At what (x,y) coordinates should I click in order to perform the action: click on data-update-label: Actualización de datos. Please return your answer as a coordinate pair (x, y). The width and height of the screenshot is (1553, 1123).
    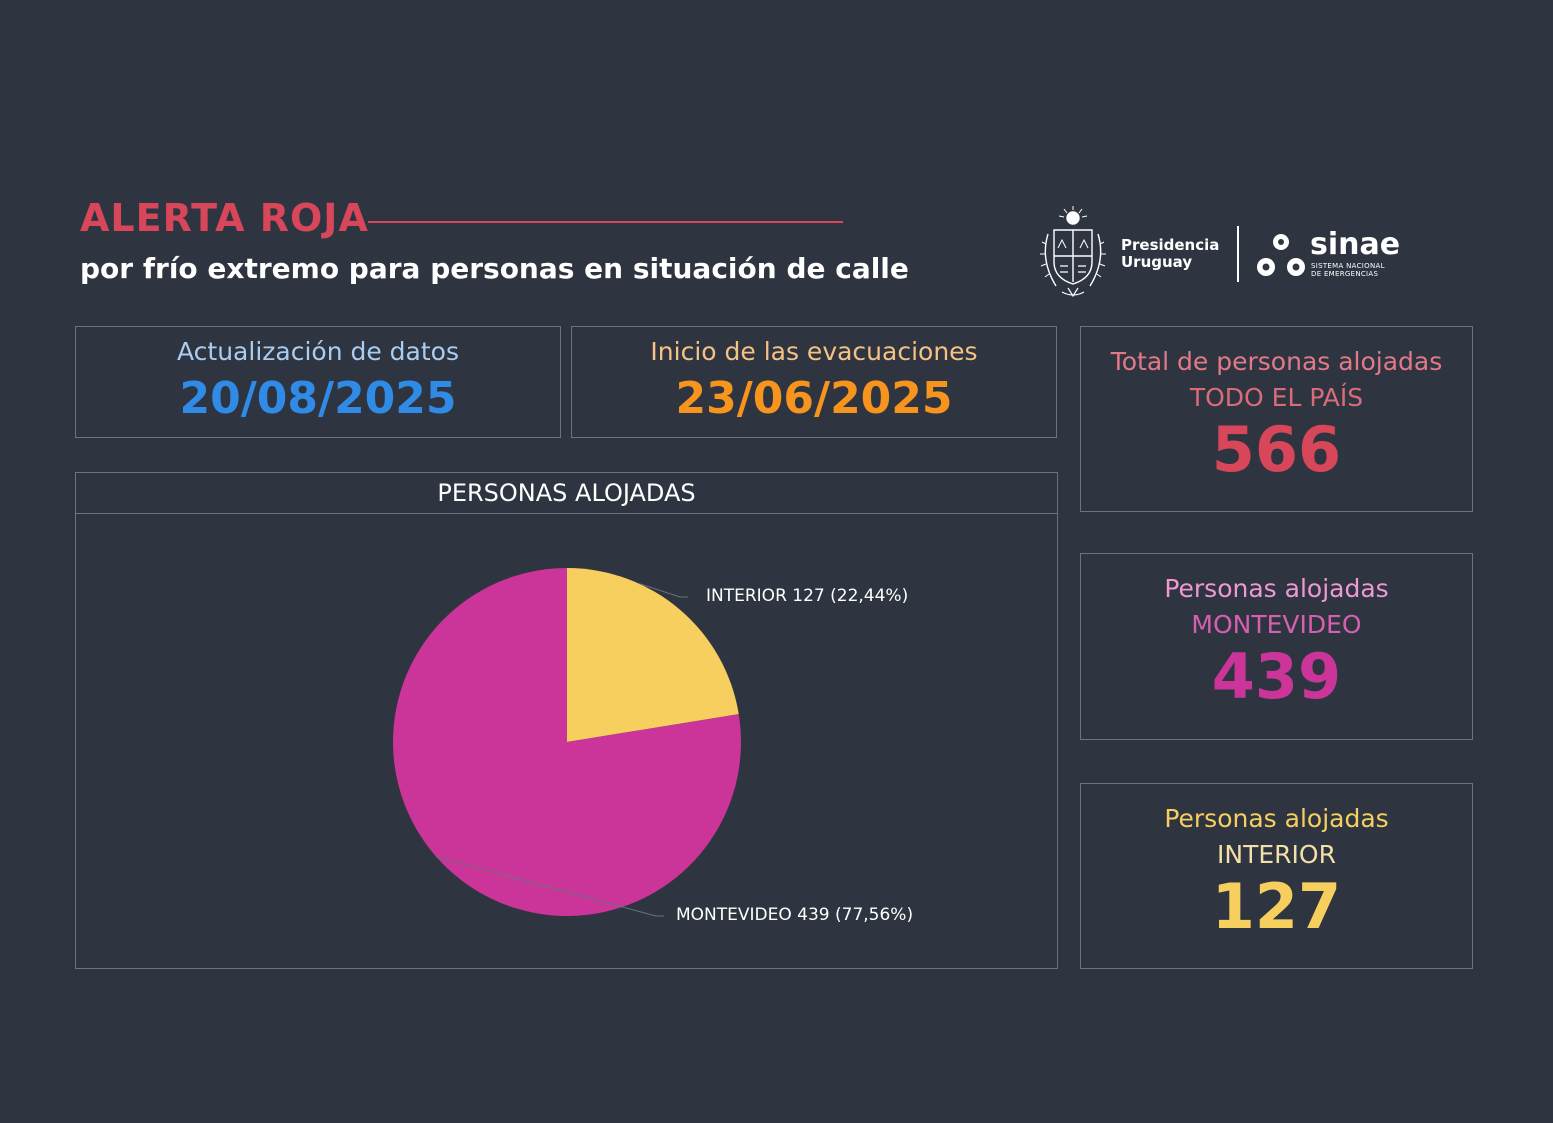
    Looking at the image, I should click on (318, 351).